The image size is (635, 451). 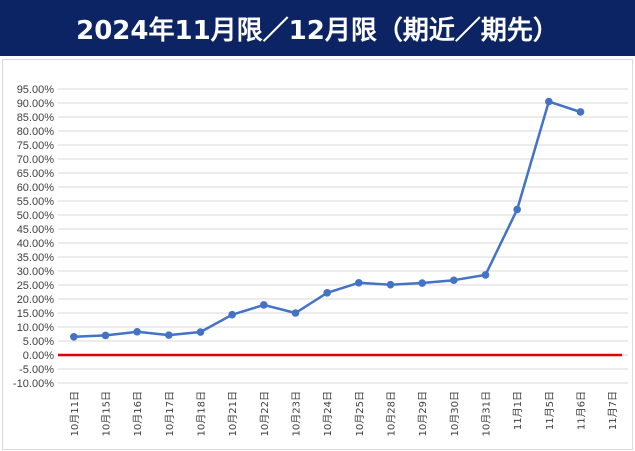 What do you see at coordinates (36, 104) in the screenshot?
I see `y-tick-label: 90.00%` at bounding box center [36, 104].